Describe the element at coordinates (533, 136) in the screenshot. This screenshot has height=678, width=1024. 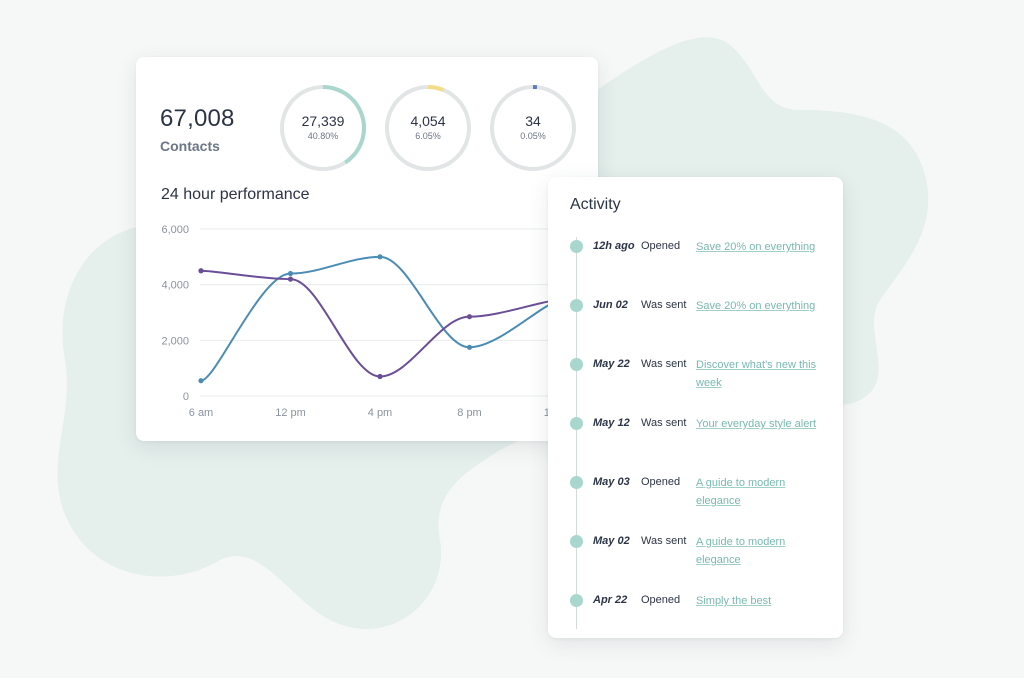
I see `ring-percent-3: 0.05%` at that location.